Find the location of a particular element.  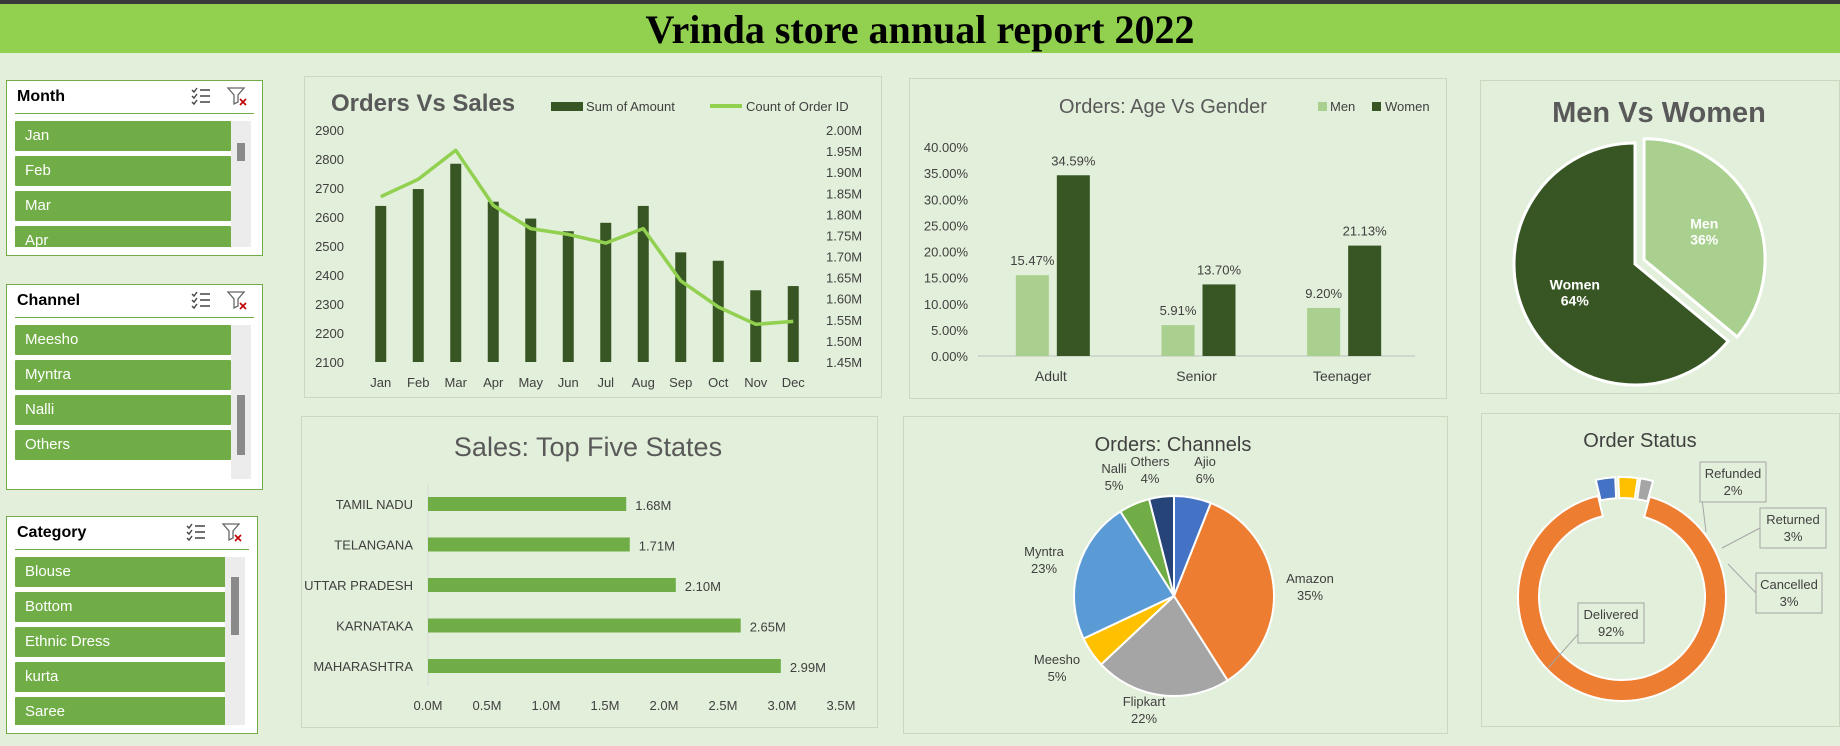

x-tick-label: Nov is located at coordinates (756, 382).